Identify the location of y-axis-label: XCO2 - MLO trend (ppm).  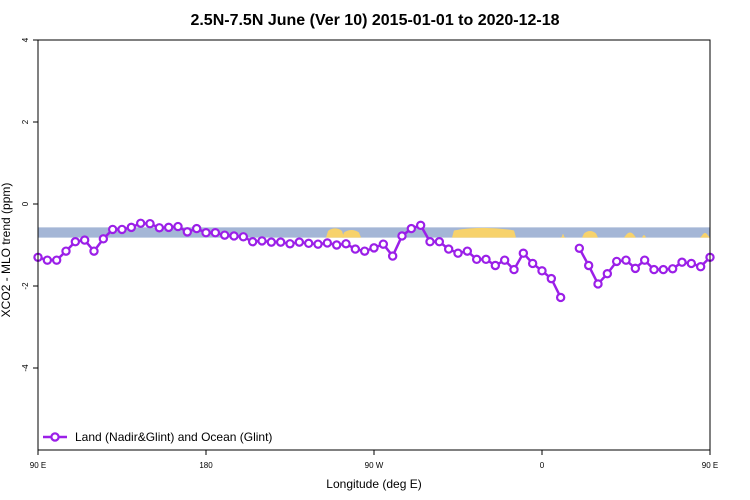
(6, 250).